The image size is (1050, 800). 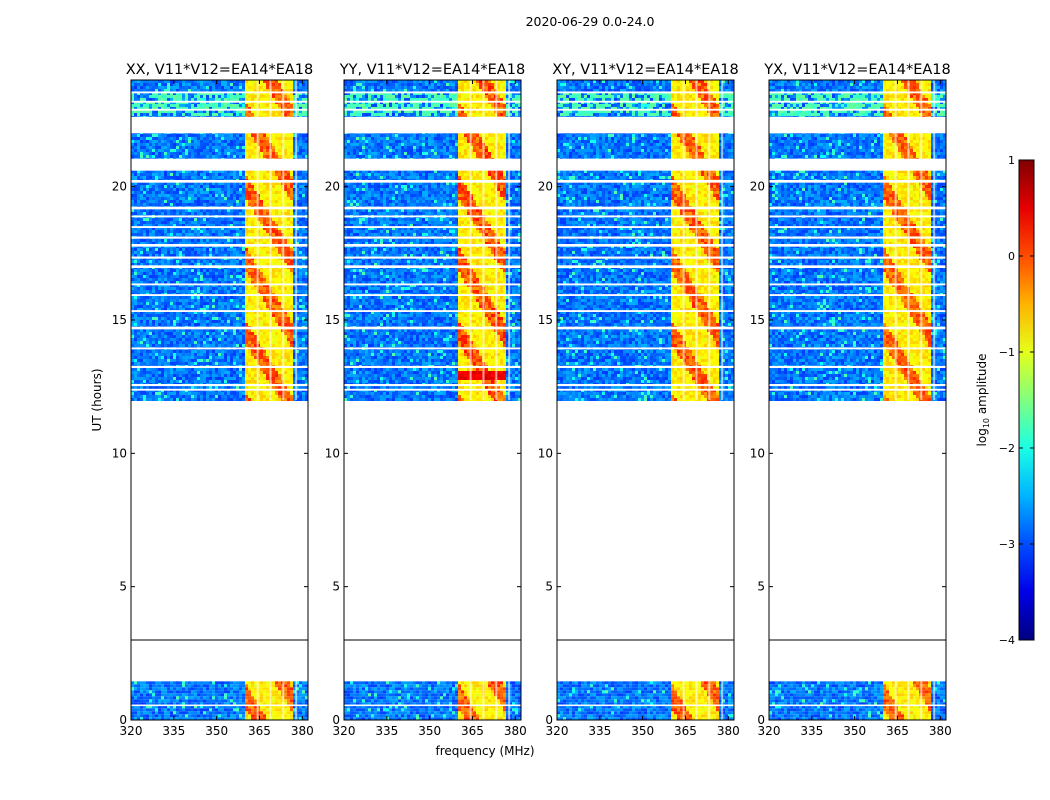 What do you see at coordinates (1011, 256) in the screenshot?
I see `colorbar-tick-label: 0` at bounding box center [1011, 256].